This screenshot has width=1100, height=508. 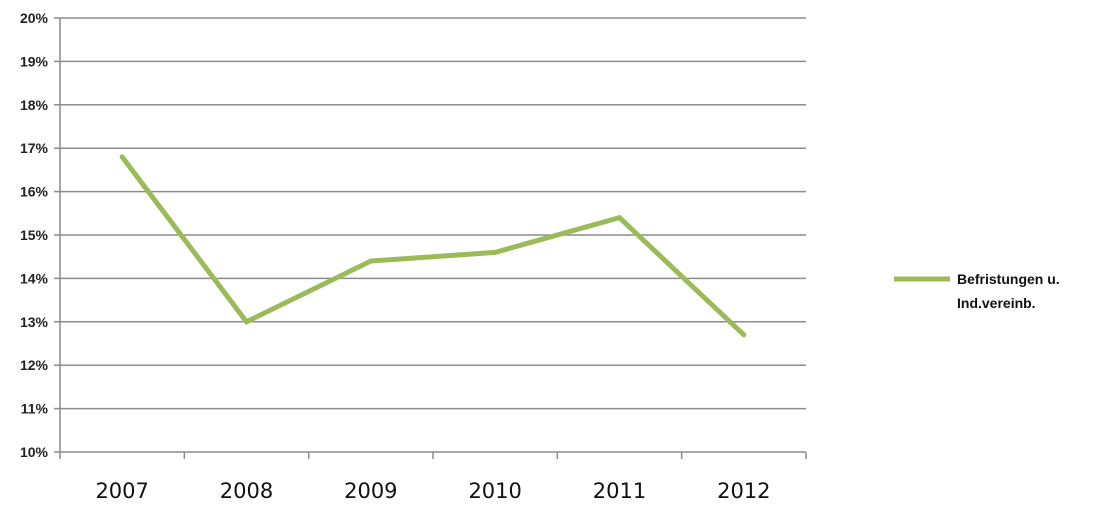 I want to click on y-tick-label: 17%, so click(x=34, y=148).